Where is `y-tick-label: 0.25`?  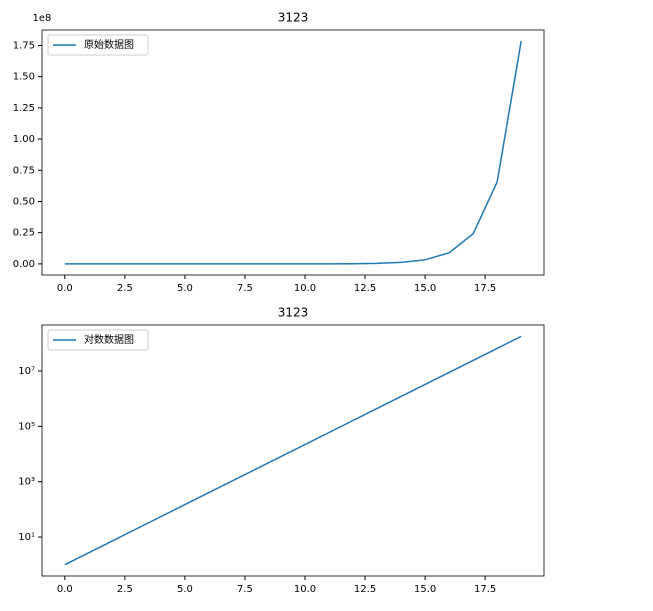
y-tick-label: 0.25 is located at coordinates (24, 233).